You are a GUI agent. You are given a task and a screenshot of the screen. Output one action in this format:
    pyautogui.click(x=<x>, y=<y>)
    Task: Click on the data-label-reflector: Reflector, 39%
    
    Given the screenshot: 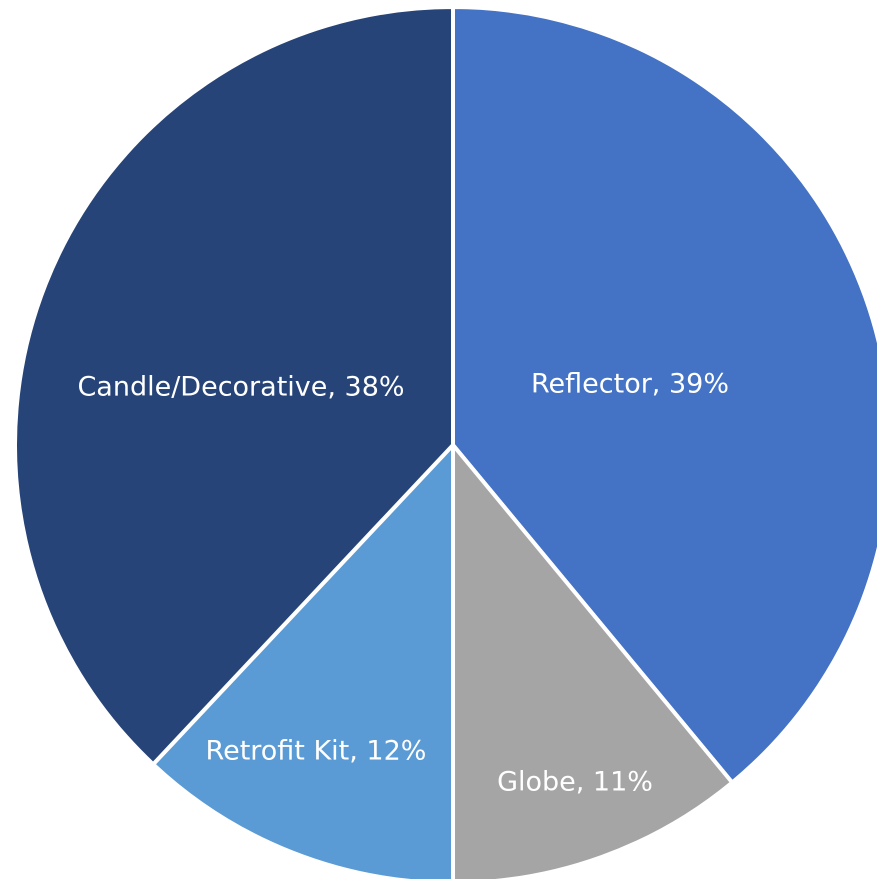 What is the action you would take?
    pyautogui.click(x=630, y=384)
    